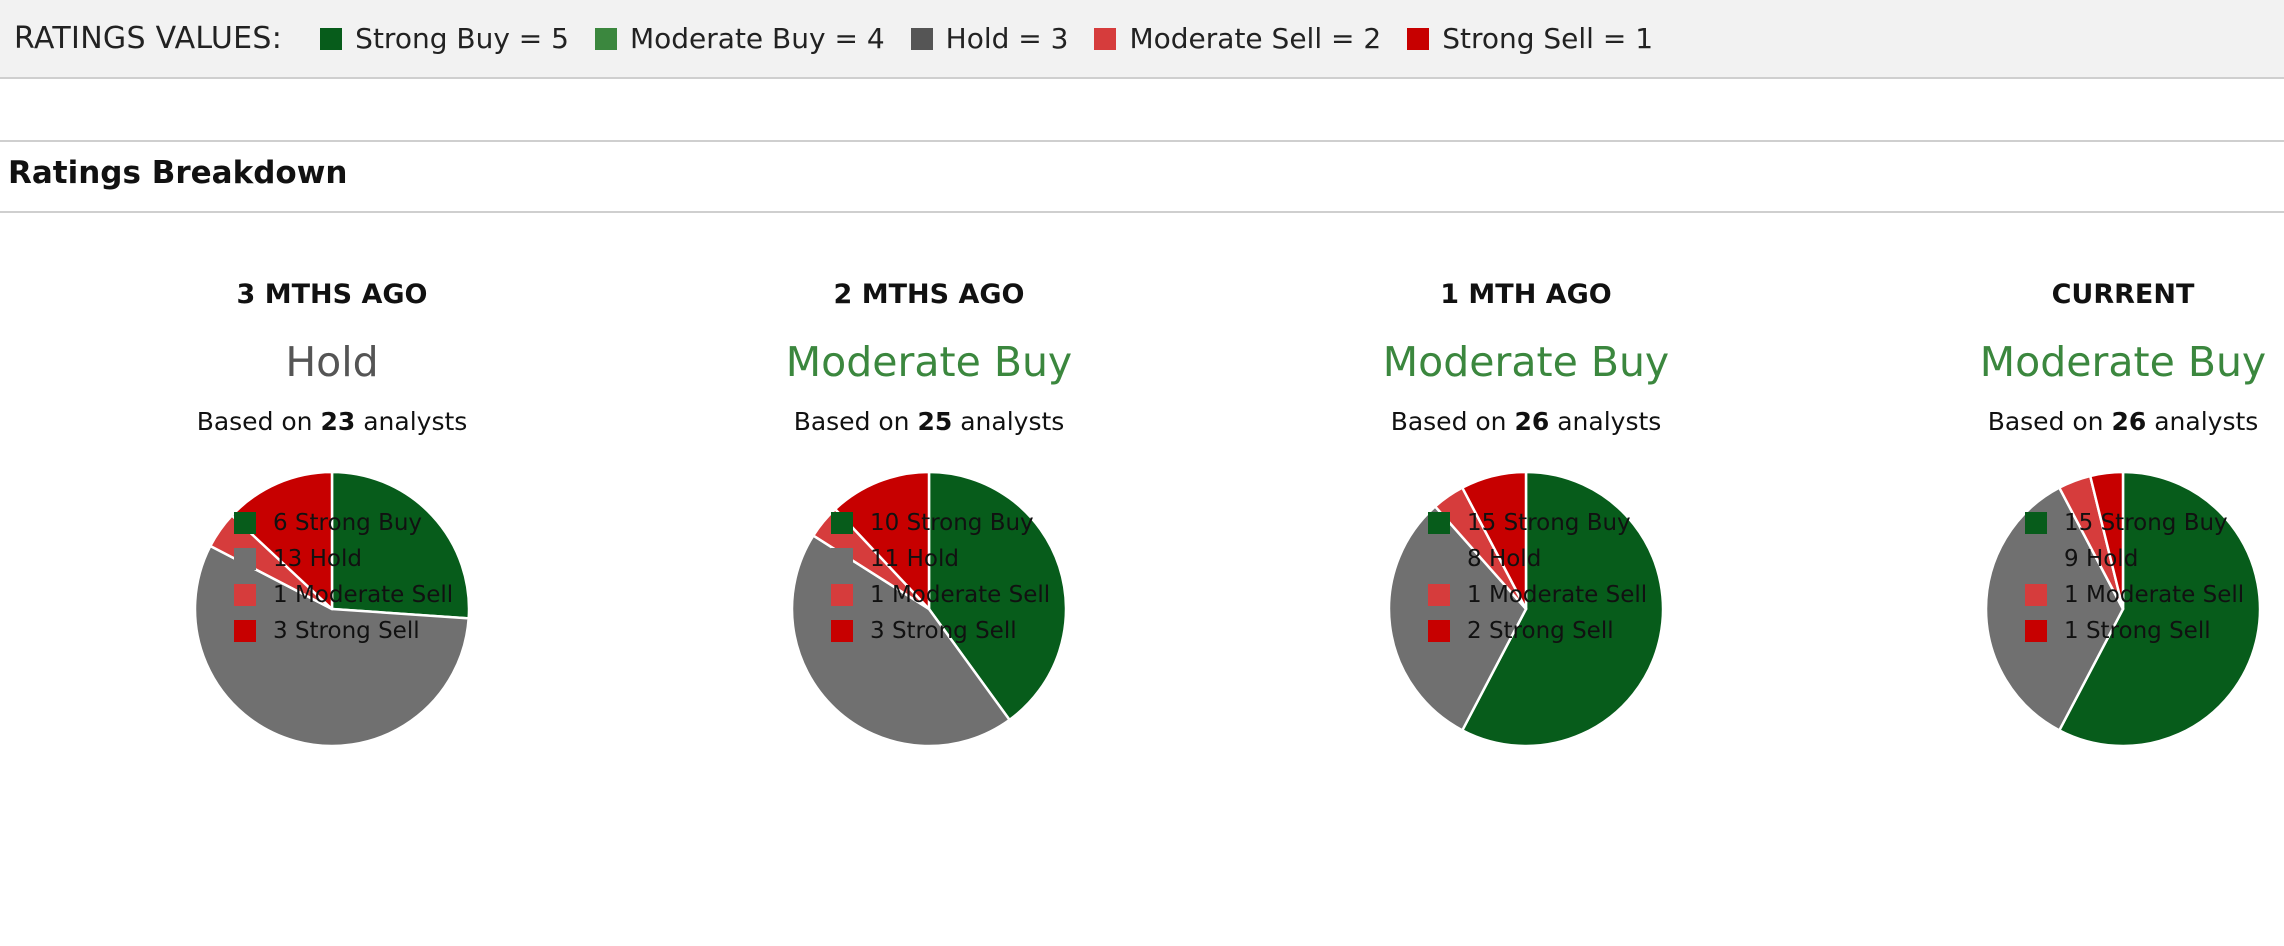 This screenshot has width=2284, height=946. What do you see at coordinates (1105, 38) in the screenshot?
I see `moderate-sell-swatch` at bounding box center [1105, 38].